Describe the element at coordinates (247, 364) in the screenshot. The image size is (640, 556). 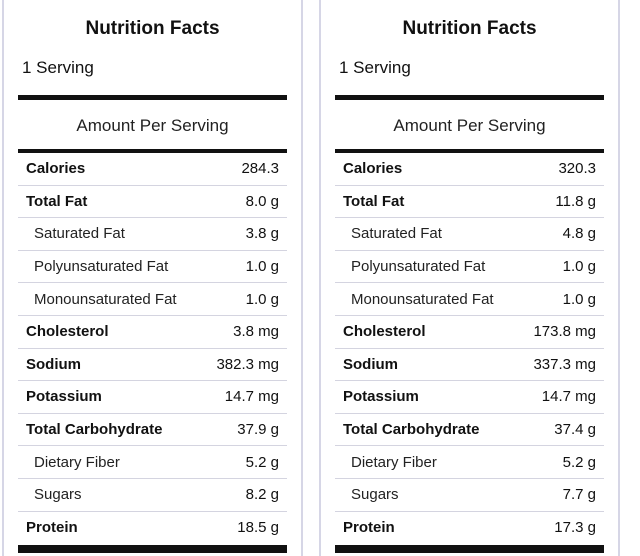
I see `nutrient-value: 382.3 mg` at that location.